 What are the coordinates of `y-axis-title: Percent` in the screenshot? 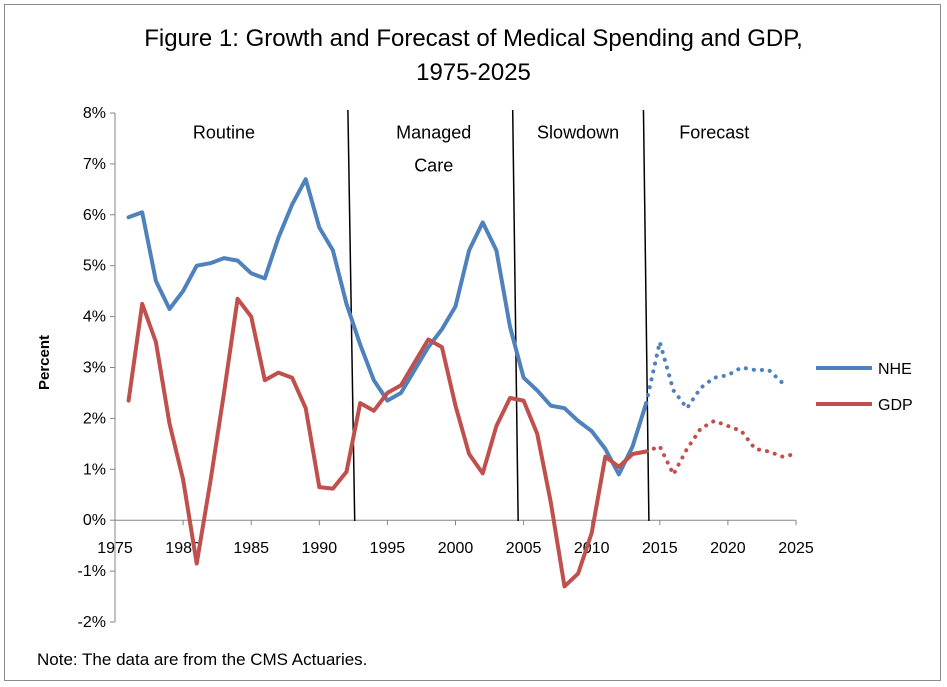 It's located at (44, 362).